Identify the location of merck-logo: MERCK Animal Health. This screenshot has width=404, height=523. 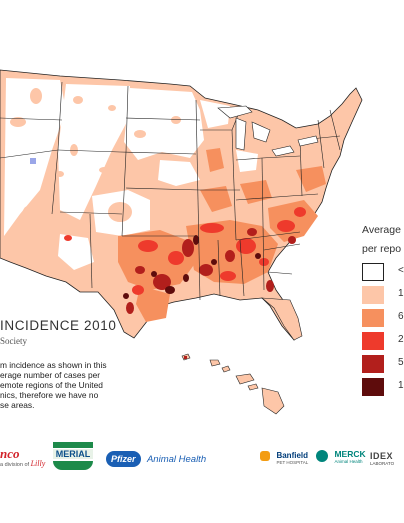
(341, 459).